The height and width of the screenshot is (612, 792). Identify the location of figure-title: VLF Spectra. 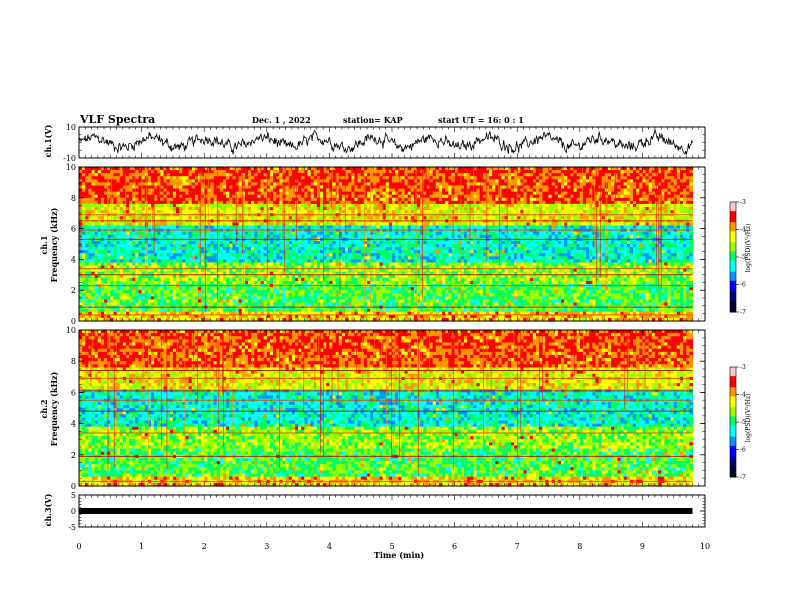
(117, 119).